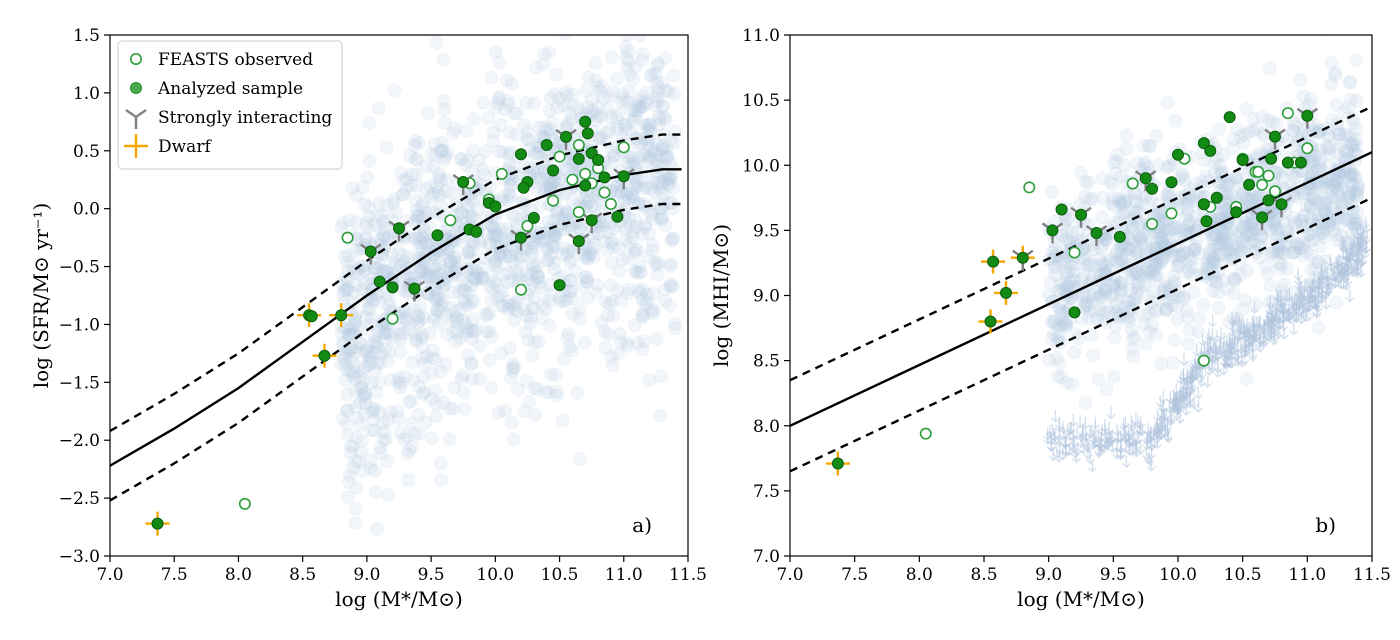 This screenshot has width=1400, height=640. Describe the element at coordinates (79, 441) in the screenshot. I see `y-tick-label: −2.0` at that location.